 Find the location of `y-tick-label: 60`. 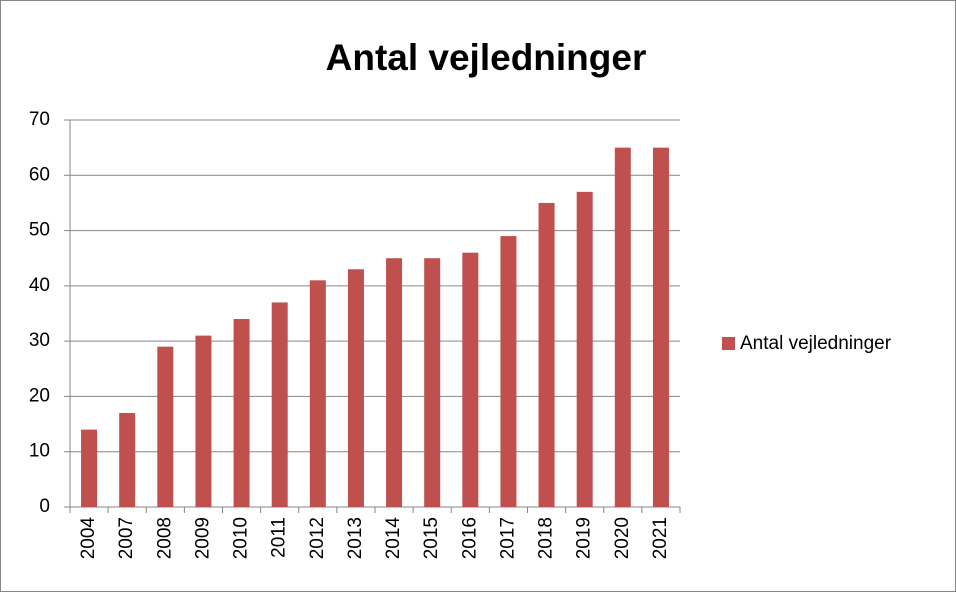

y-tick-label: 60 is located at coordinates (39, 174).